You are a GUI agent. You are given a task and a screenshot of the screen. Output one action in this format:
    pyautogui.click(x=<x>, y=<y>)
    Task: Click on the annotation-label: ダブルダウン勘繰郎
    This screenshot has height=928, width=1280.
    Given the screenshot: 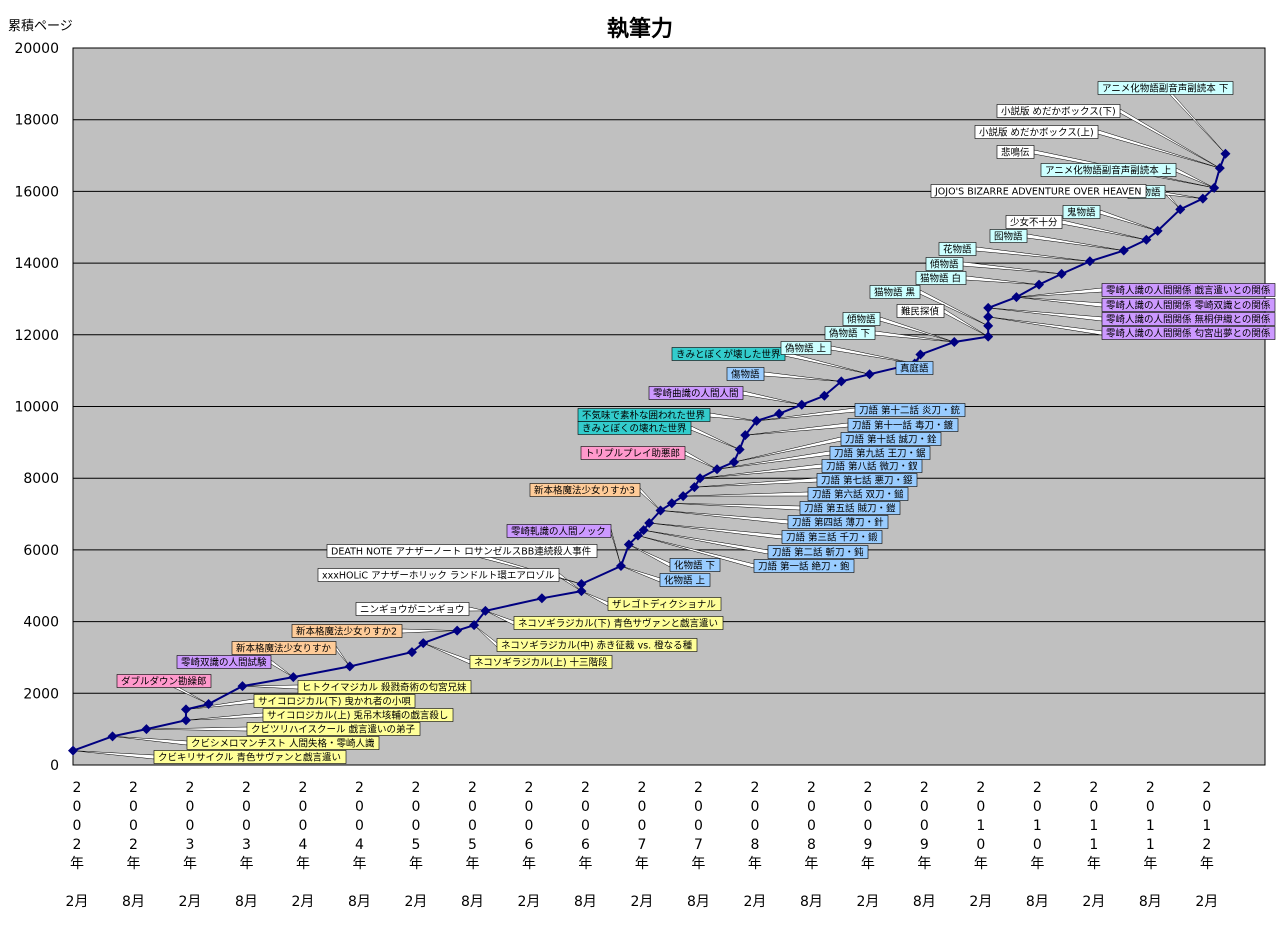 What is the action you would take?
    pyautogui.click(x=164, y=681)
    